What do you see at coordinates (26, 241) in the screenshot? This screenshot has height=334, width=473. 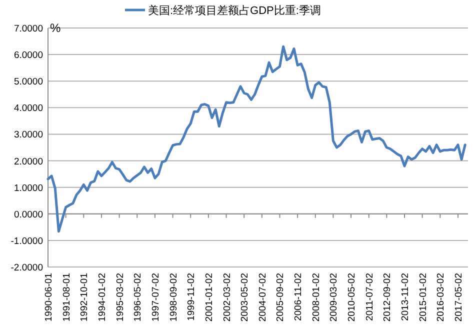 I see `y-tick-label: -1.0000` at bounding box center [26, 241].